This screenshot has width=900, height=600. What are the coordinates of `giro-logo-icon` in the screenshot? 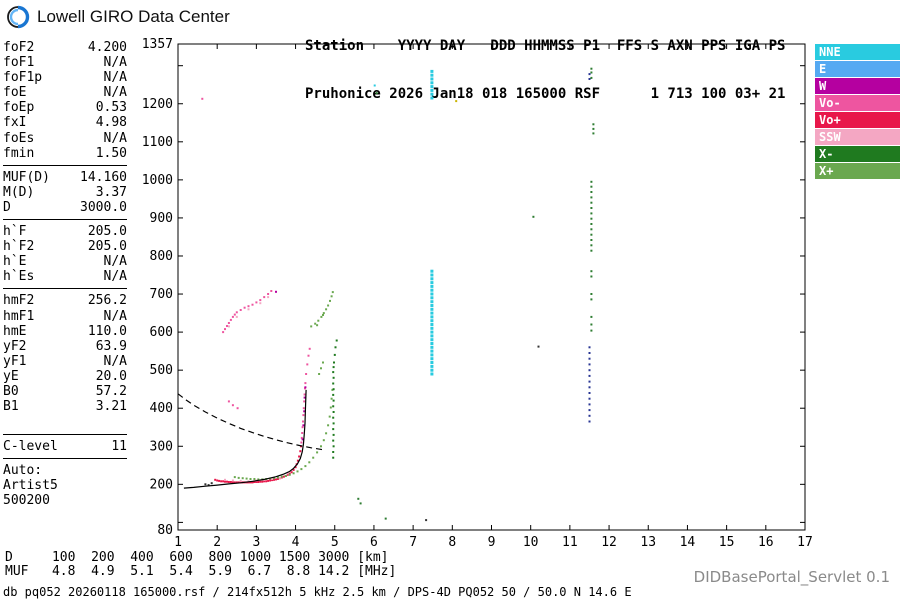 It's located at (18, 17).